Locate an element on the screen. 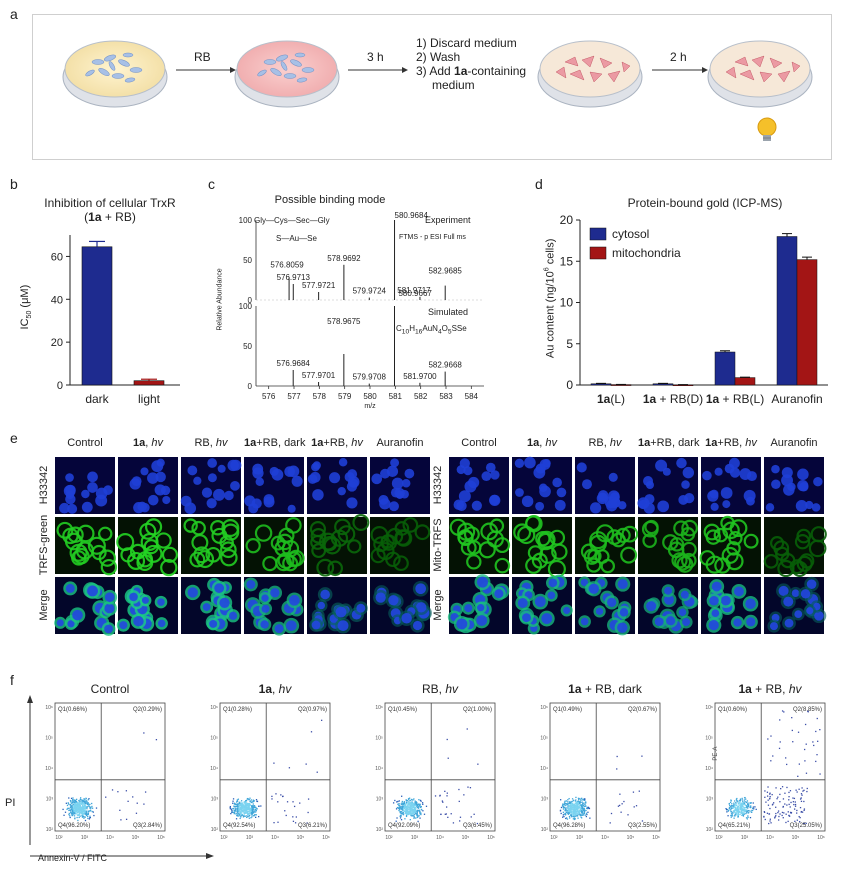 The width and height of the screenshot is (860, 869). x-tick-label: 10⁵ is located at coordinates (631, 838).